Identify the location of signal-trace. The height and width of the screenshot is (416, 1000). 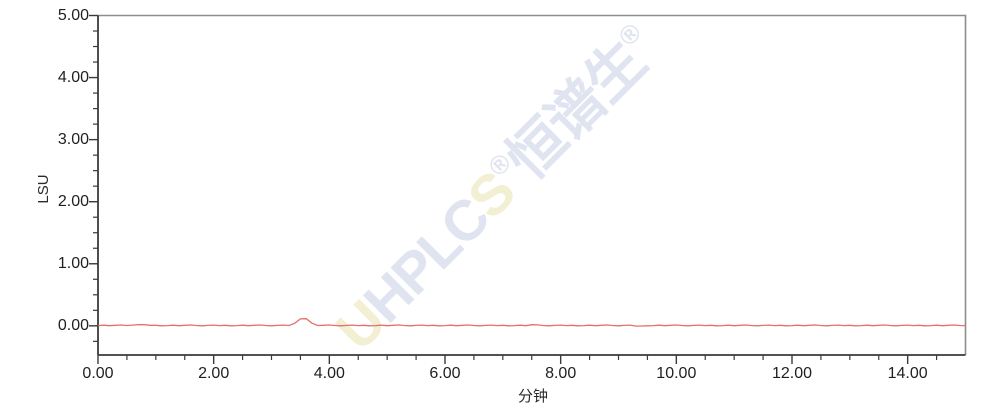
(531, 322).